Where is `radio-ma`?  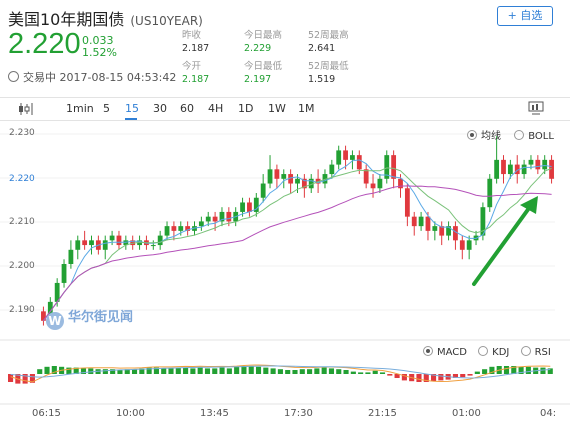 radio-ma is located at coordinates (472, 135).